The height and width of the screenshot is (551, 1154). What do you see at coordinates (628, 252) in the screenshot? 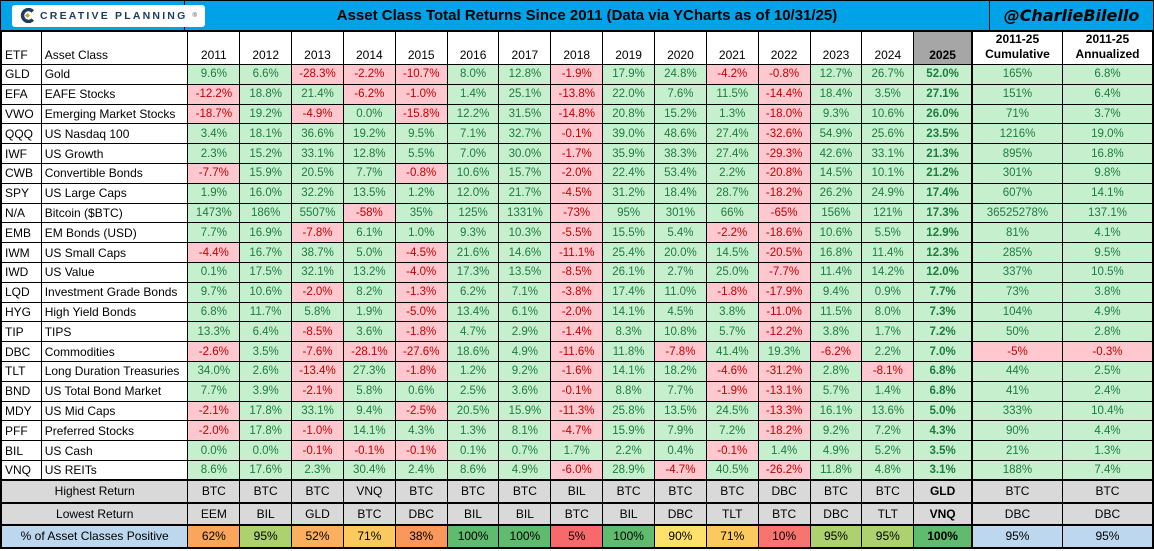
I see `return-cell: 25.4%` at bounding box center [628, 252].